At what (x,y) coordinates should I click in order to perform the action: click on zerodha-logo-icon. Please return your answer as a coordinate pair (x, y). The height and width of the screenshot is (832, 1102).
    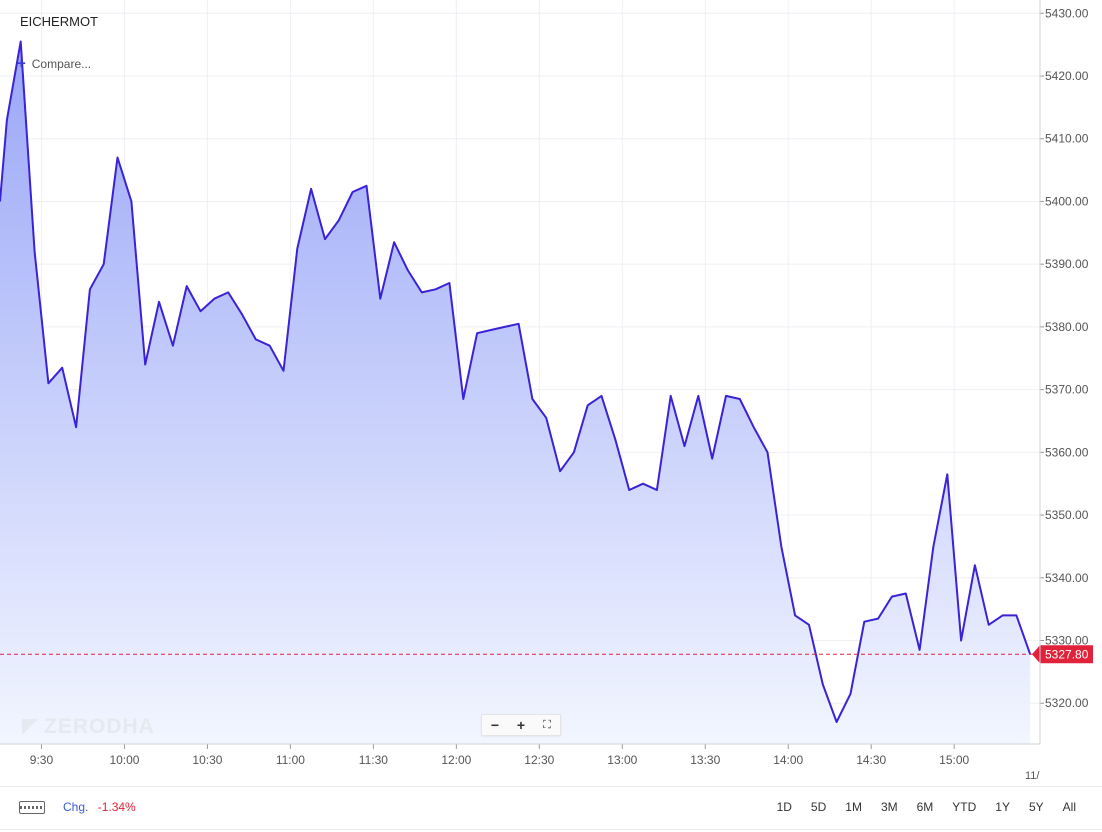
    Looking at the image, I should click on (30, 727).